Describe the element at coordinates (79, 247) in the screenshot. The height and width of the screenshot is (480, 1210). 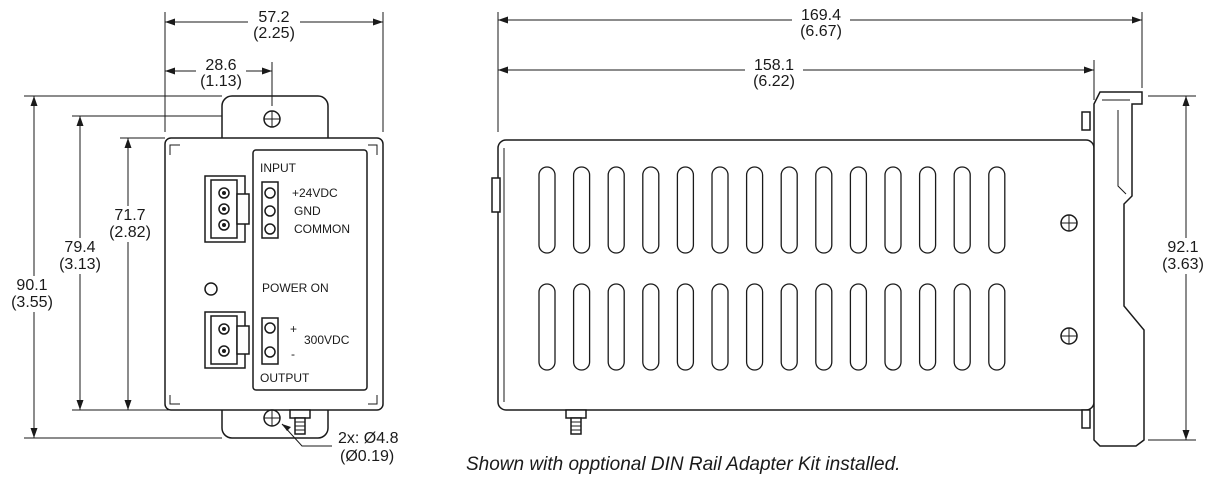
I see `dim-height-body-mm: 79.4` at that location.